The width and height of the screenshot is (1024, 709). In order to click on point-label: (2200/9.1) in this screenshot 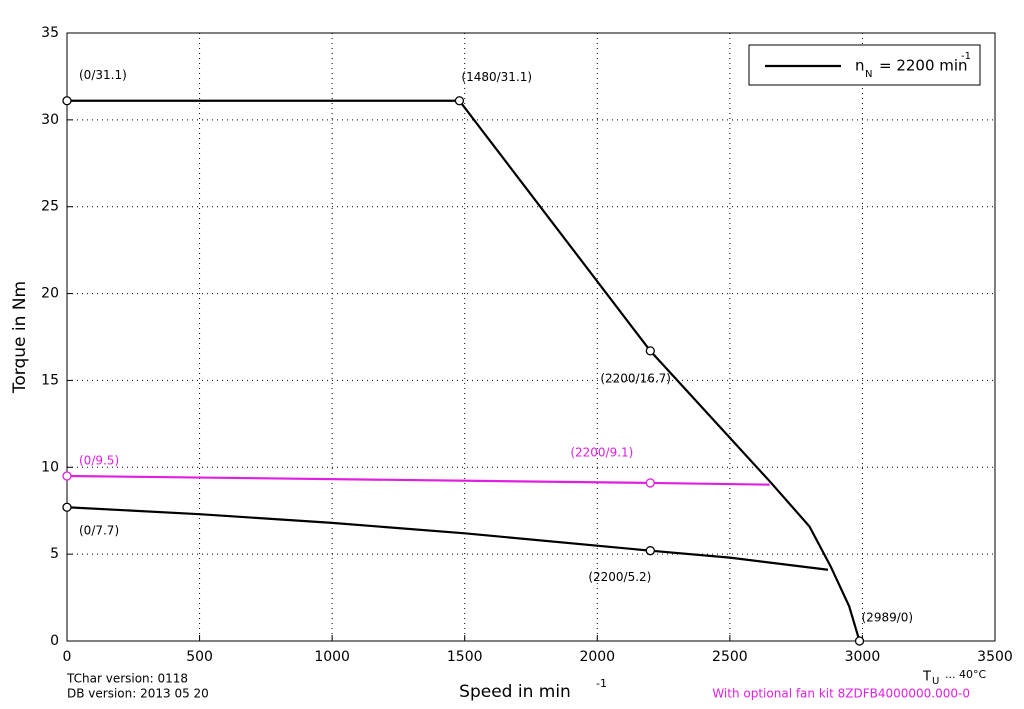, I will do `click(601, 452)`.